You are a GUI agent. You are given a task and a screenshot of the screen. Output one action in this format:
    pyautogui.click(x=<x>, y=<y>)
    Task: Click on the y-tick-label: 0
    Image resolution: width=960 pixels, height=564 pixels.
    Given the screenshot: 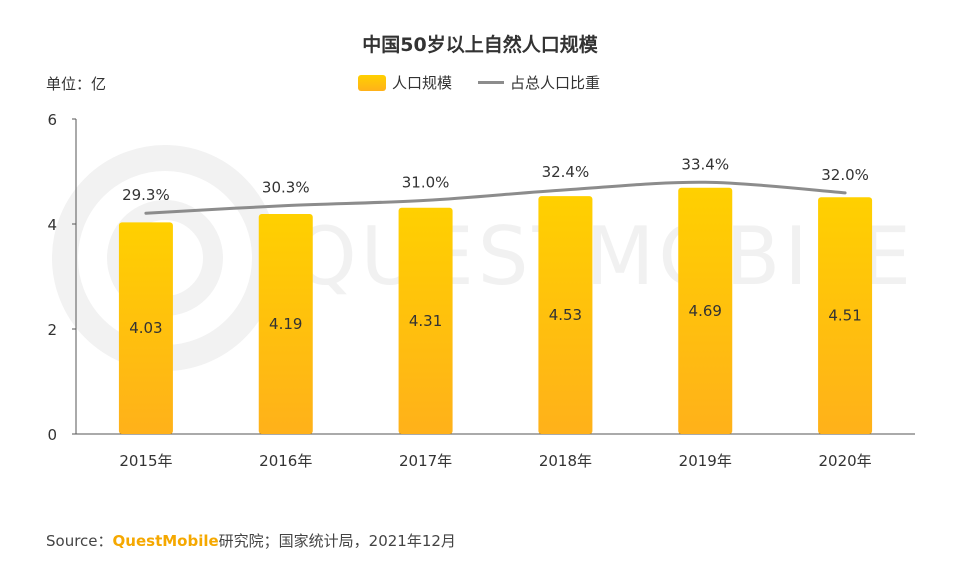 What is the action you would take?
    pyautogui.click(x=52, y=435)
    